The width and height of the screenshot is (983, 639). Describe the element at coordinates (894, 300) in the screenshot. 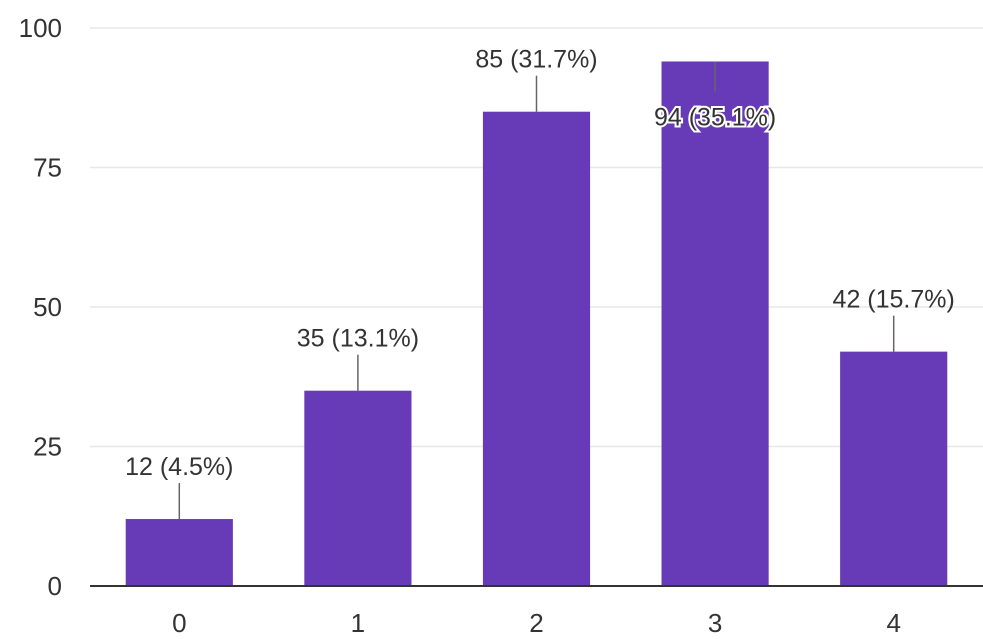

I see `data-label: 42 (15.7%)` at that location.